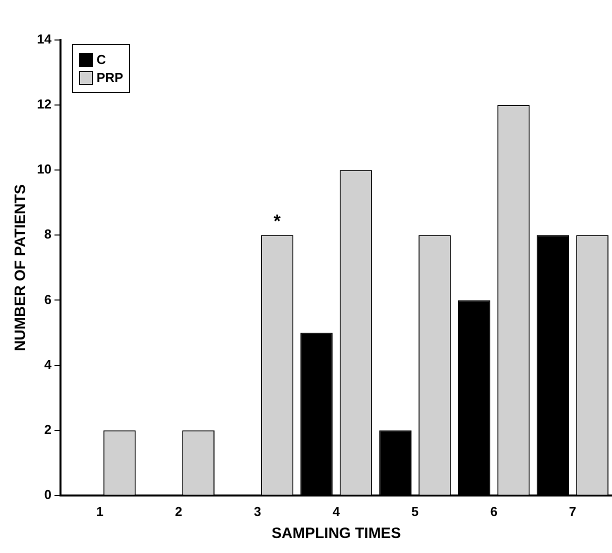  What do you see at coordinates (415, 511) in the screenshot?
I see `x-tick-label: 5` at bounding box center [415, 511].